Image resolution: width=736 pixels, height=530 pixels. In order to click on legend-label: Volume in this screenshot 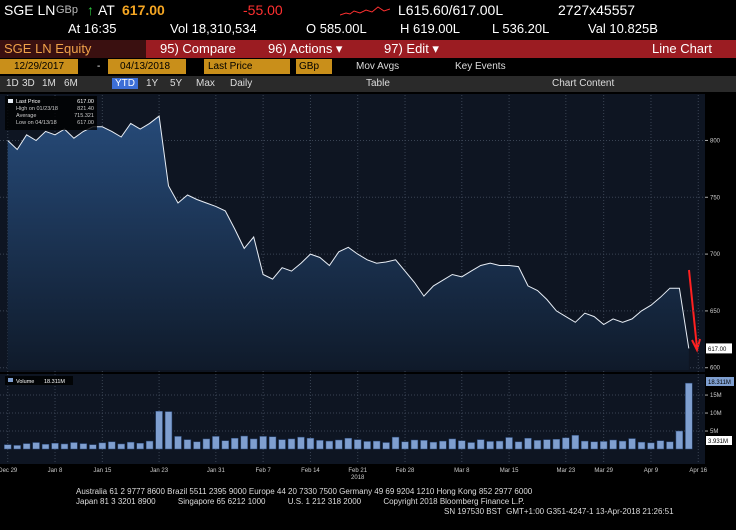, I will do `click(25, 382)`.